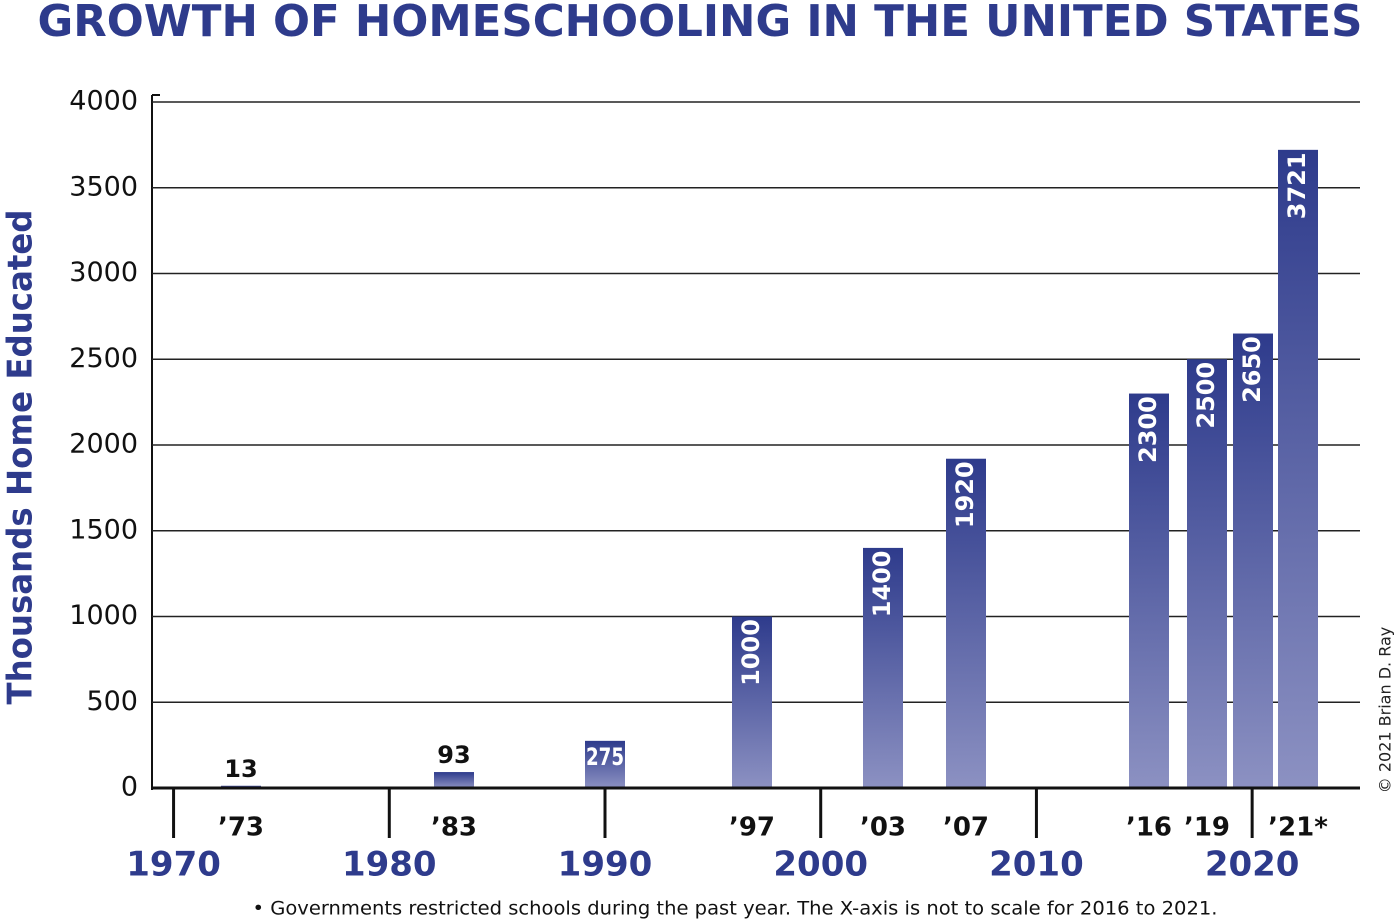  What do you see at coordinates (1148, 429) in the screenshot?
I see `value-label: 2300` at bounding box center [1148, 429].